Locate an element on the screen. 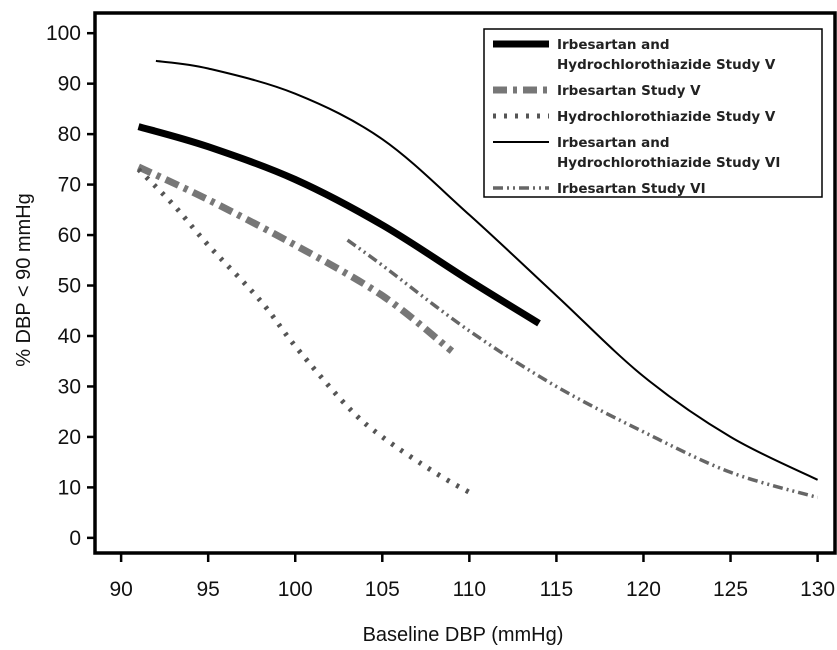 The image size is (837, 650). x-tick-label: 115 is located at coordinates (556, 589).